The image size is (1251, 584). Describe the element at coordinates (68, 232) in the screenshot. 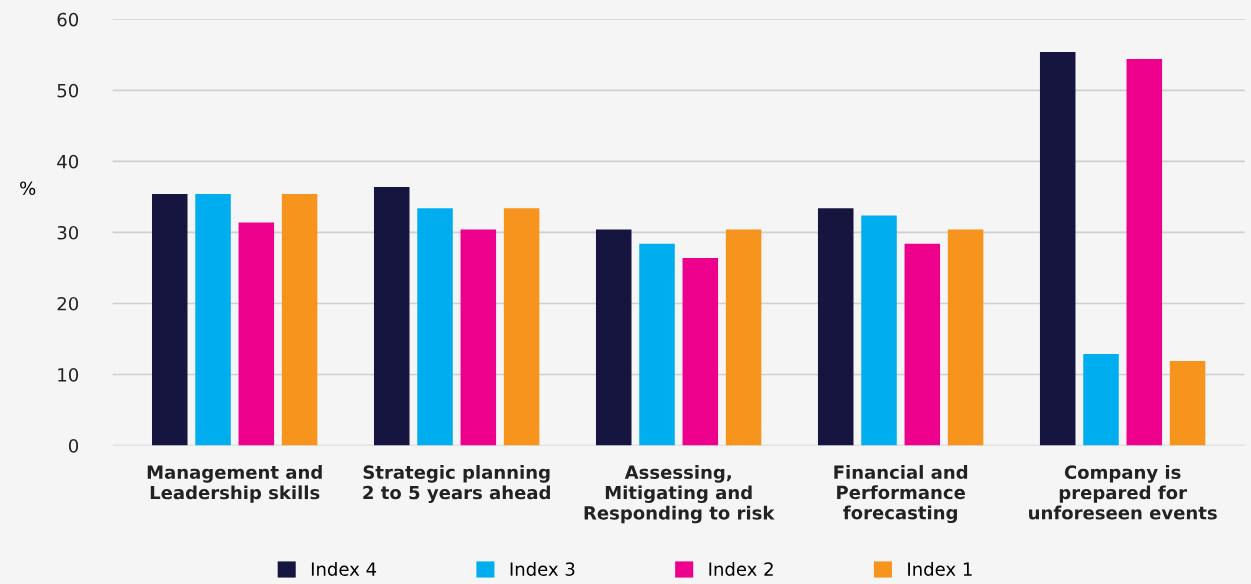

I see `y-tick-label: 30` at that location.